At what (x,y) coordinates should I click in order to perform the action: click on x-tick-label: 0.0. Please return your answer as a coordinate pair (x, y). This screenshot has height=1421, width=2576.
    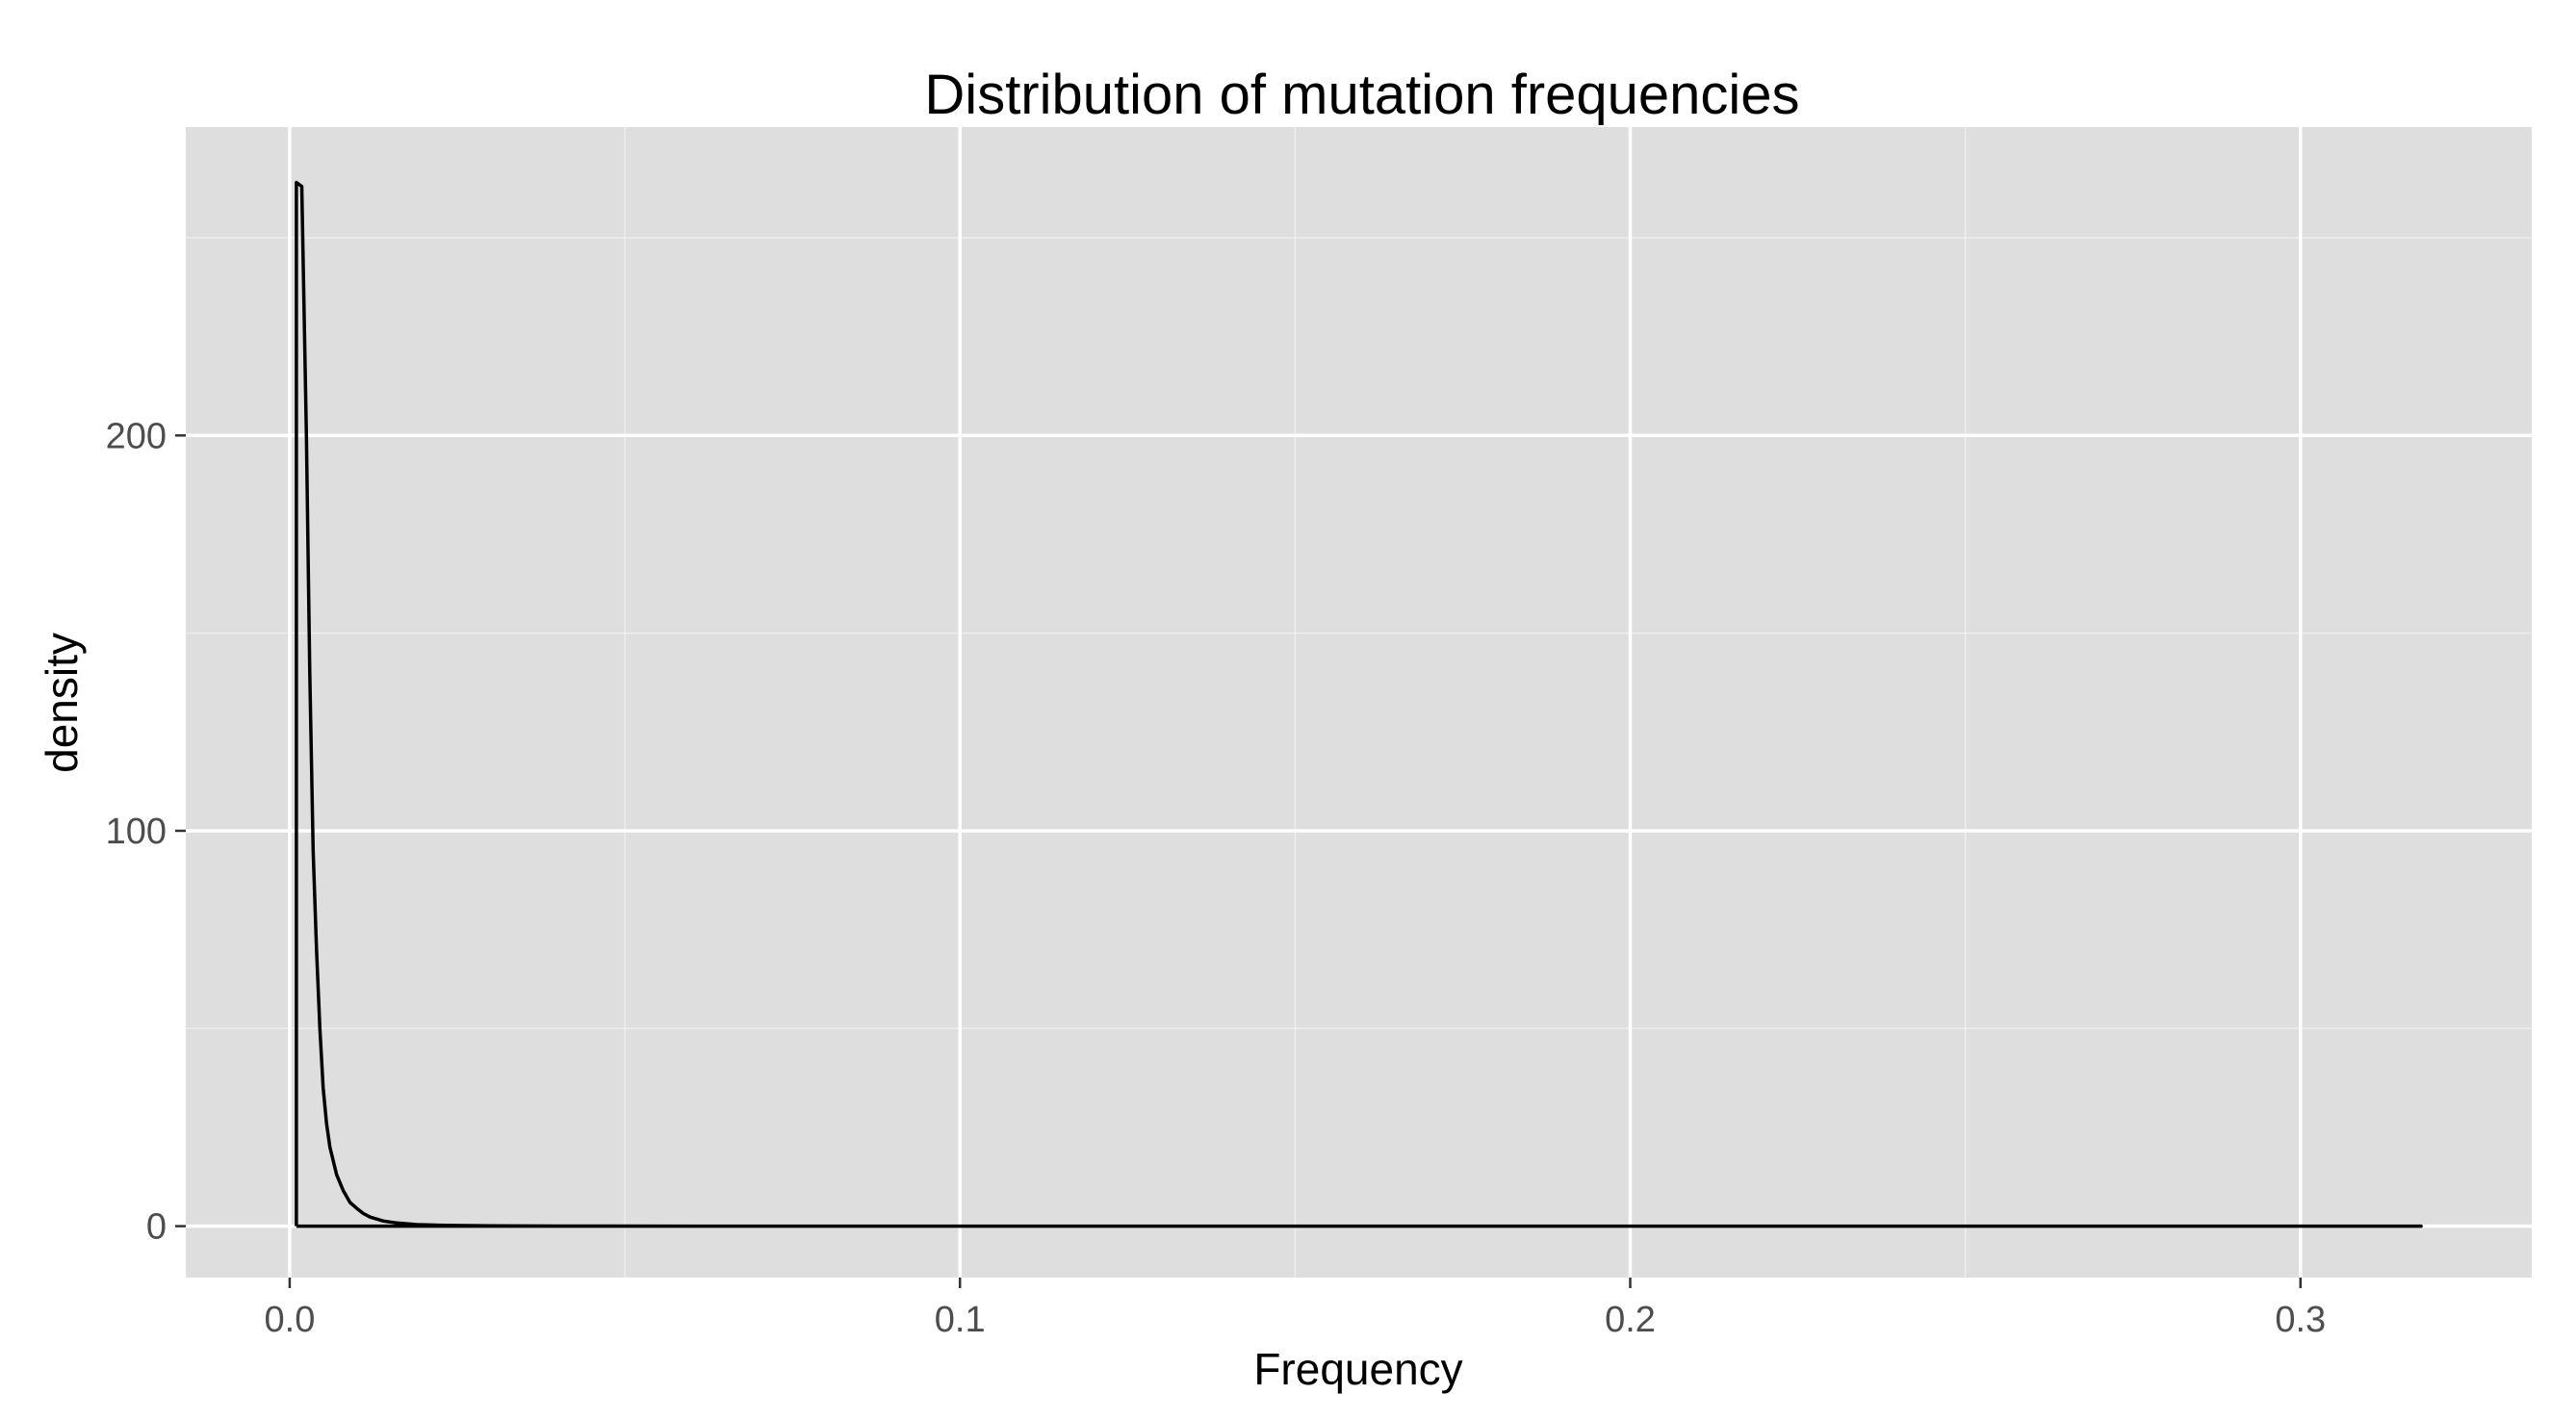
    Looking at the image, I should click on (291, 1320).